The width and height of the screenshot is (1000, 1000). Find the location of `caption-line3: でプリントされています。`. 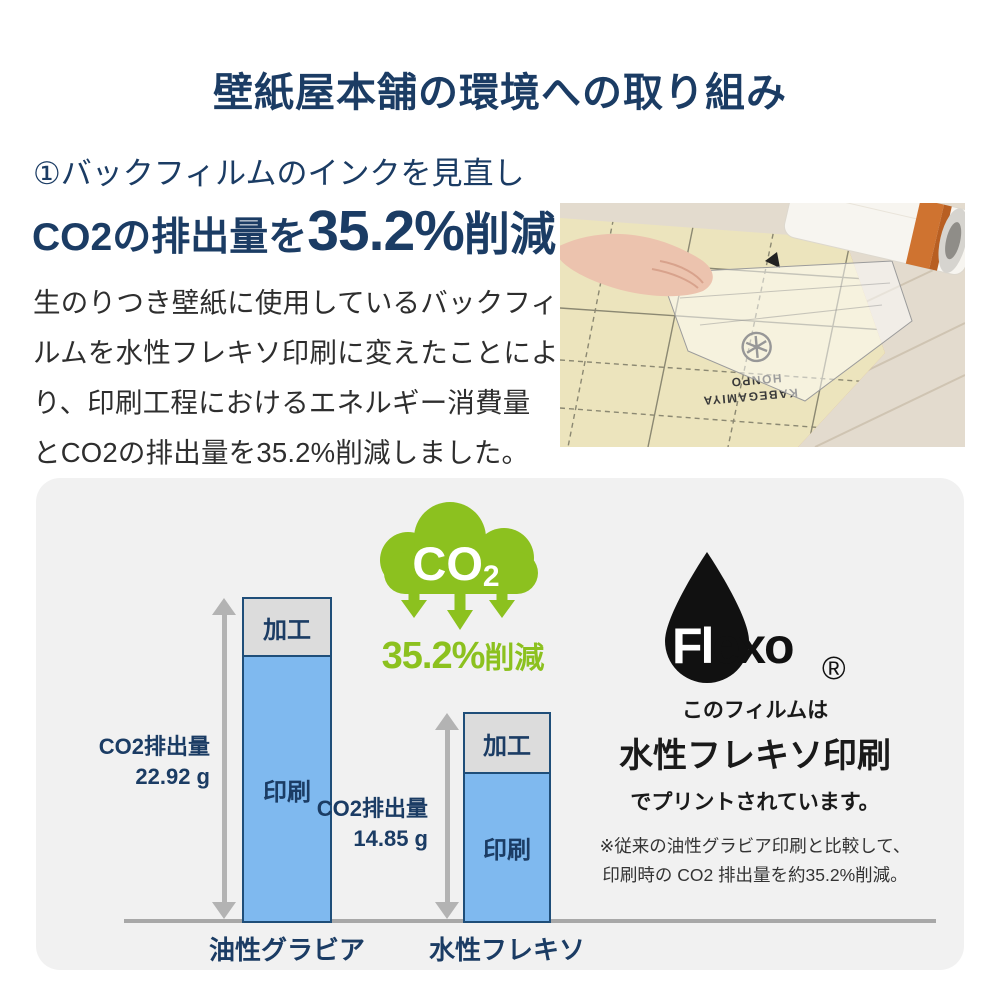

caption-line3: でプリントされています。 is located at coordinates (755, 802).